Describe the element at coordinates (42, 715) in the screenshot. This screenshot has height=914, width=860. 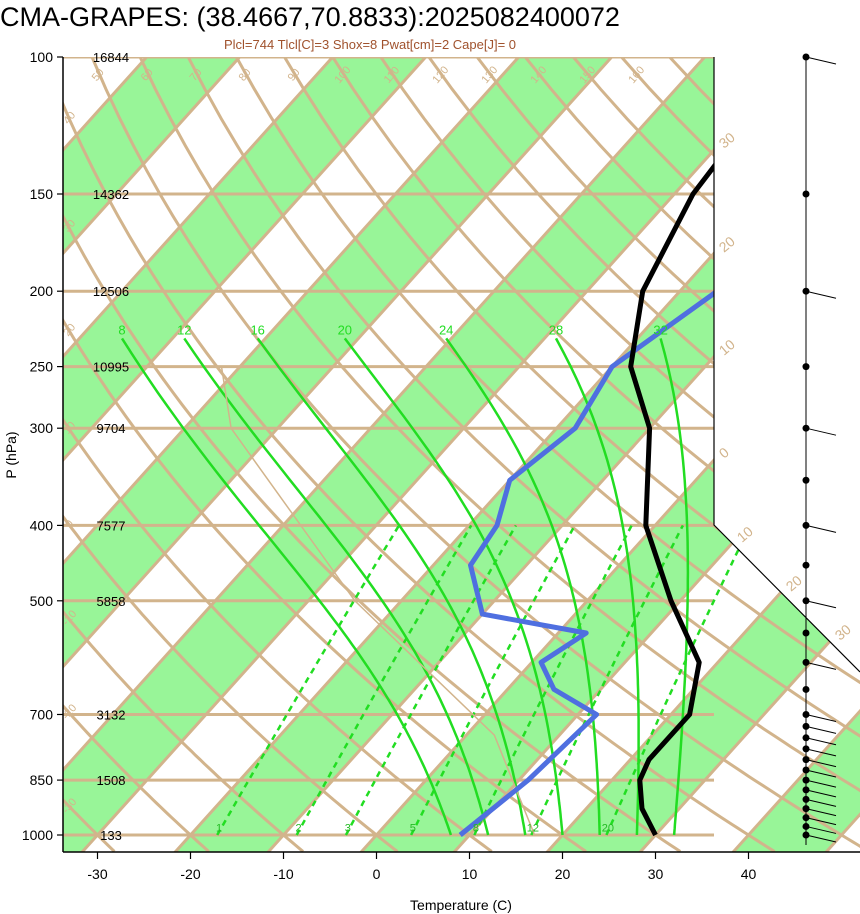
I see `y-tick-label: 700` at that location.